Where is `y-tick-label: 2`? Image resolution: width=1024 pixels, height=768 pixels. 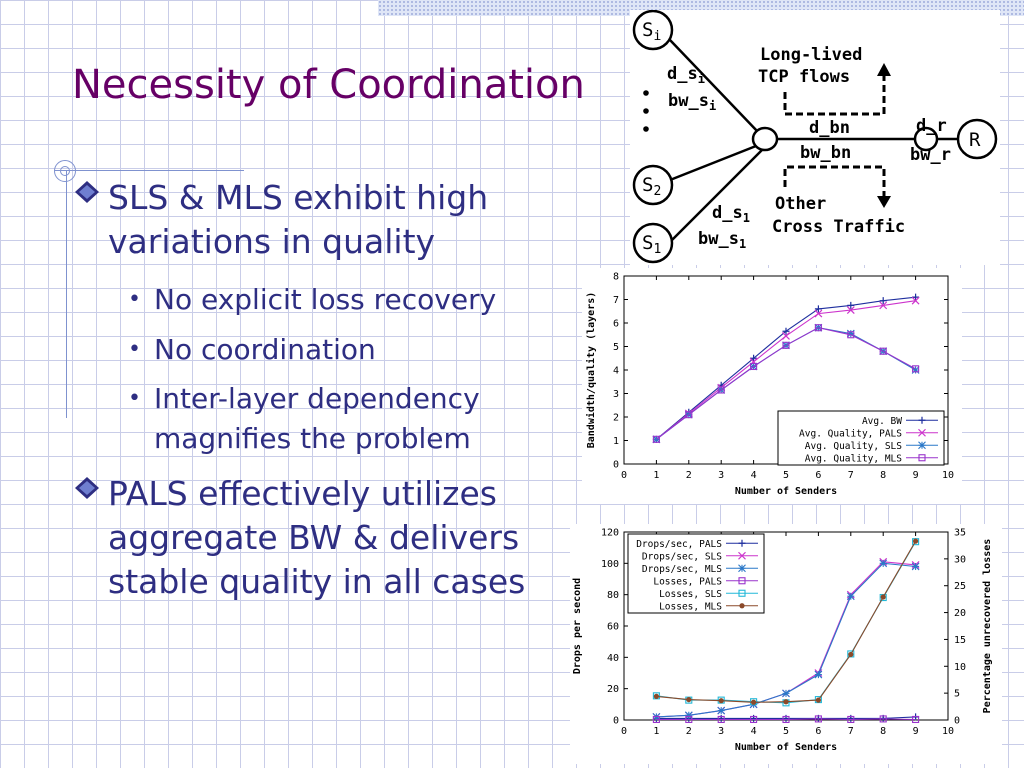 y-tick-label: 2 is located at coordinates (616, 418).